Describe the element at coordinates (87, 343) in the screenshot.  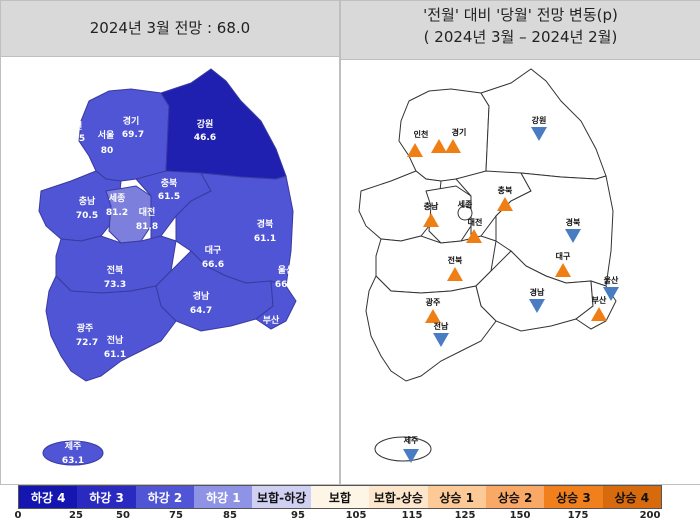
I see `label-gwangju-value: 72.7` at that location.